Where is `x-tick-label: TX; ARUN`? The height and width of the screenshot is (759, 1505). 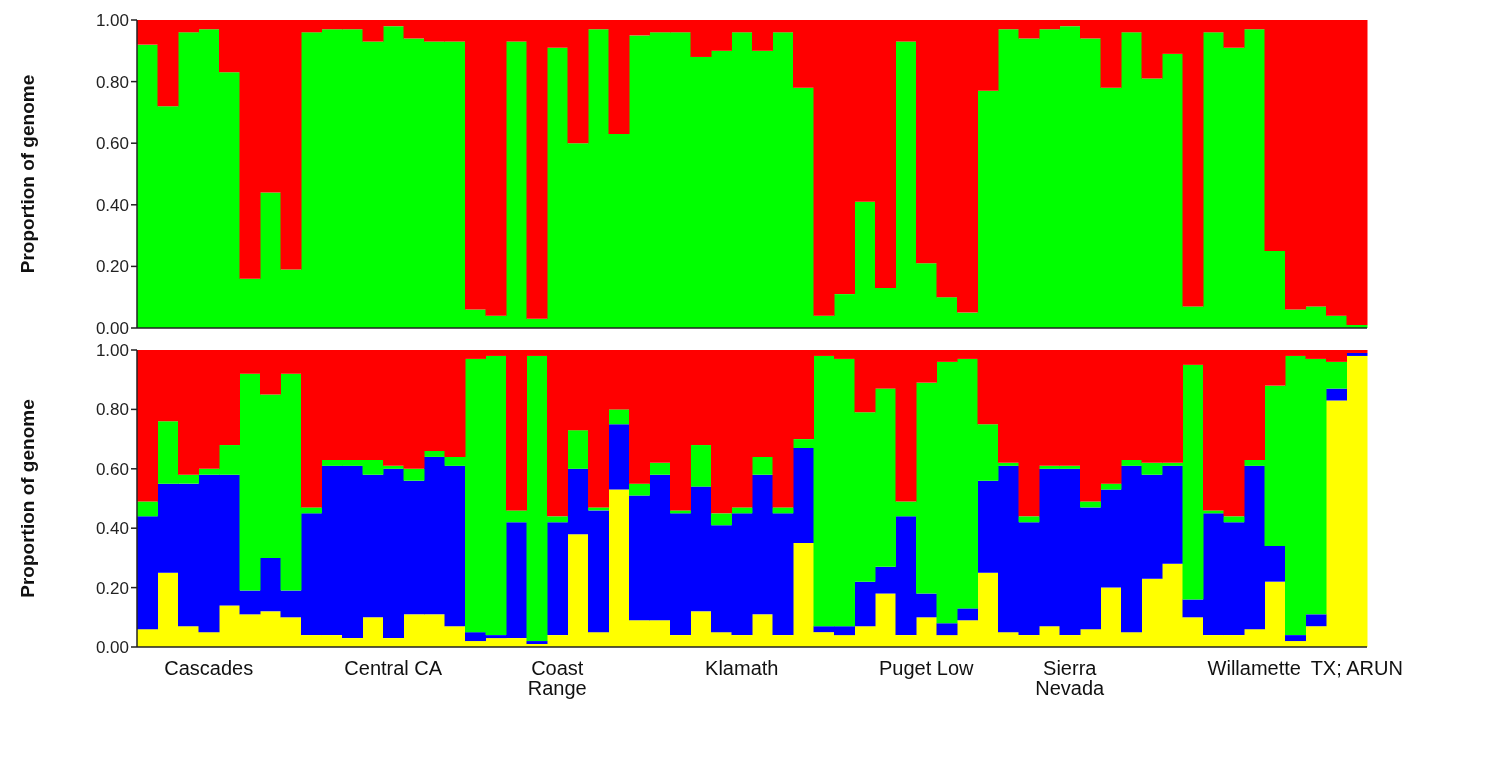 x-tick-label: TX; ARUN is located at coordinates (1356, 668).